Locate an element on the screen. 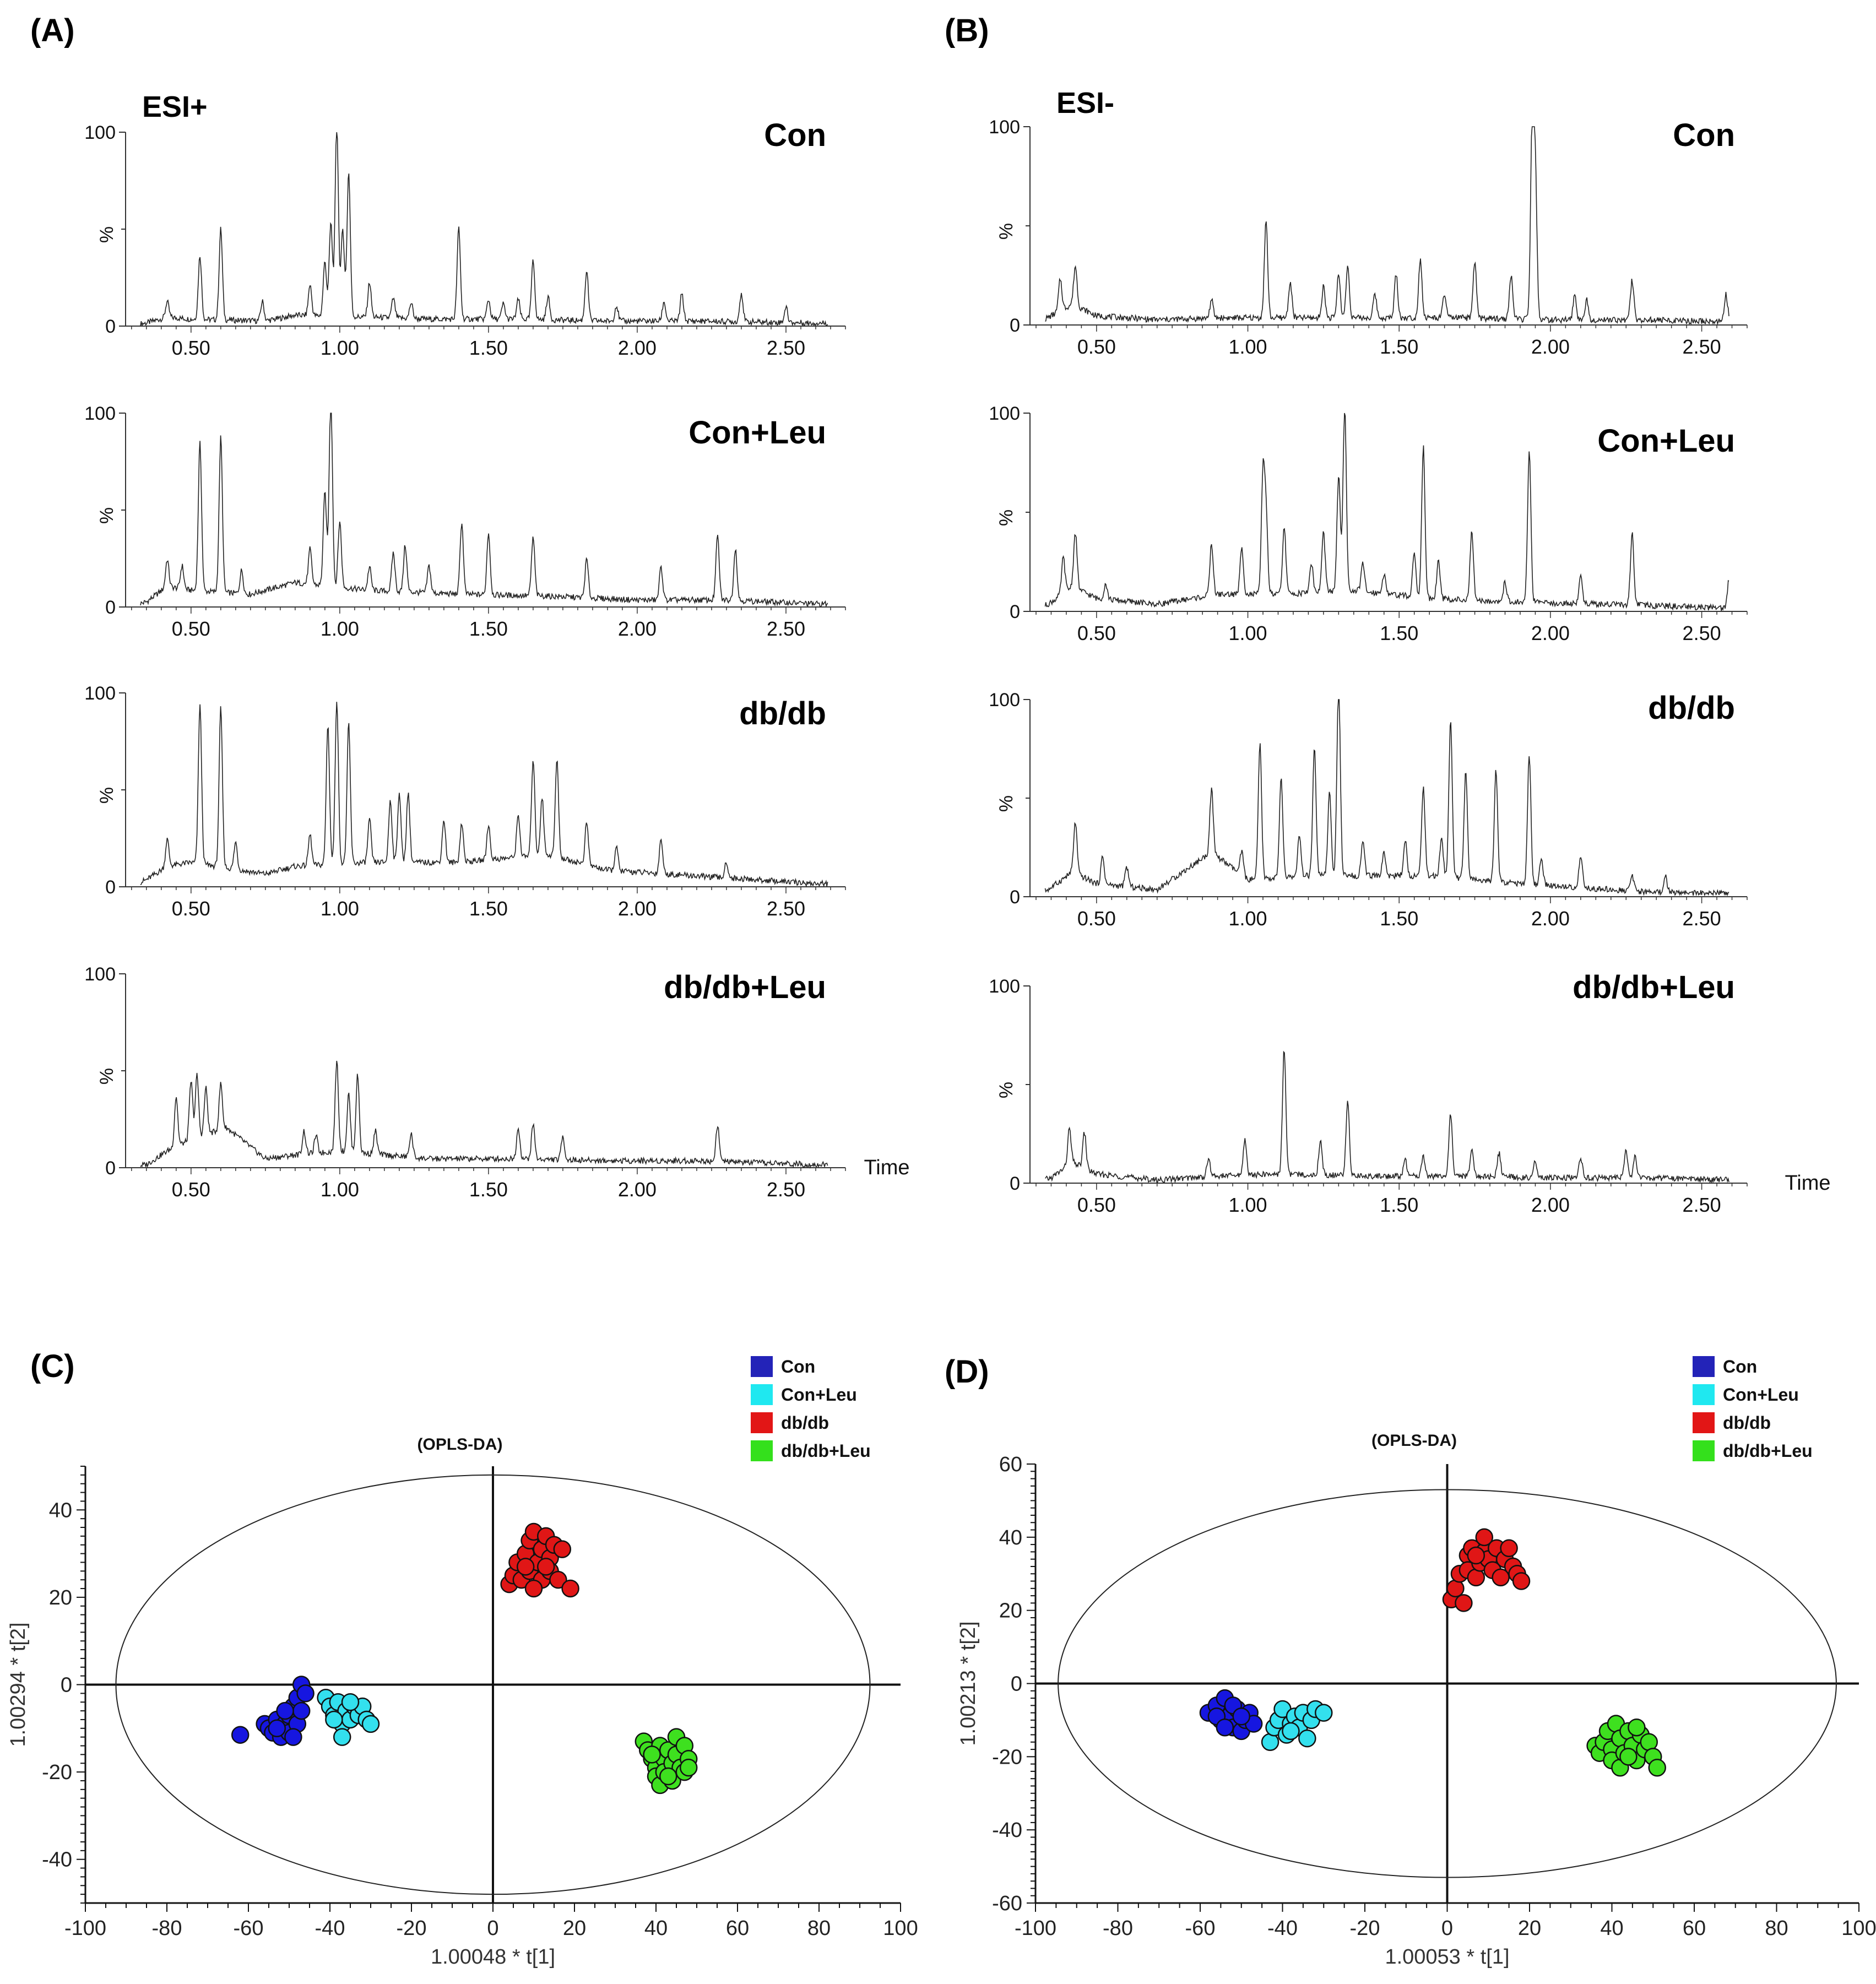 This screenshot has width=1876, height=1984. chromatogram-a-trace-2: 100 0% 0.50 1.00 1.50 2.00 2.50 Con+Leu is located at coordinates (465, 521).